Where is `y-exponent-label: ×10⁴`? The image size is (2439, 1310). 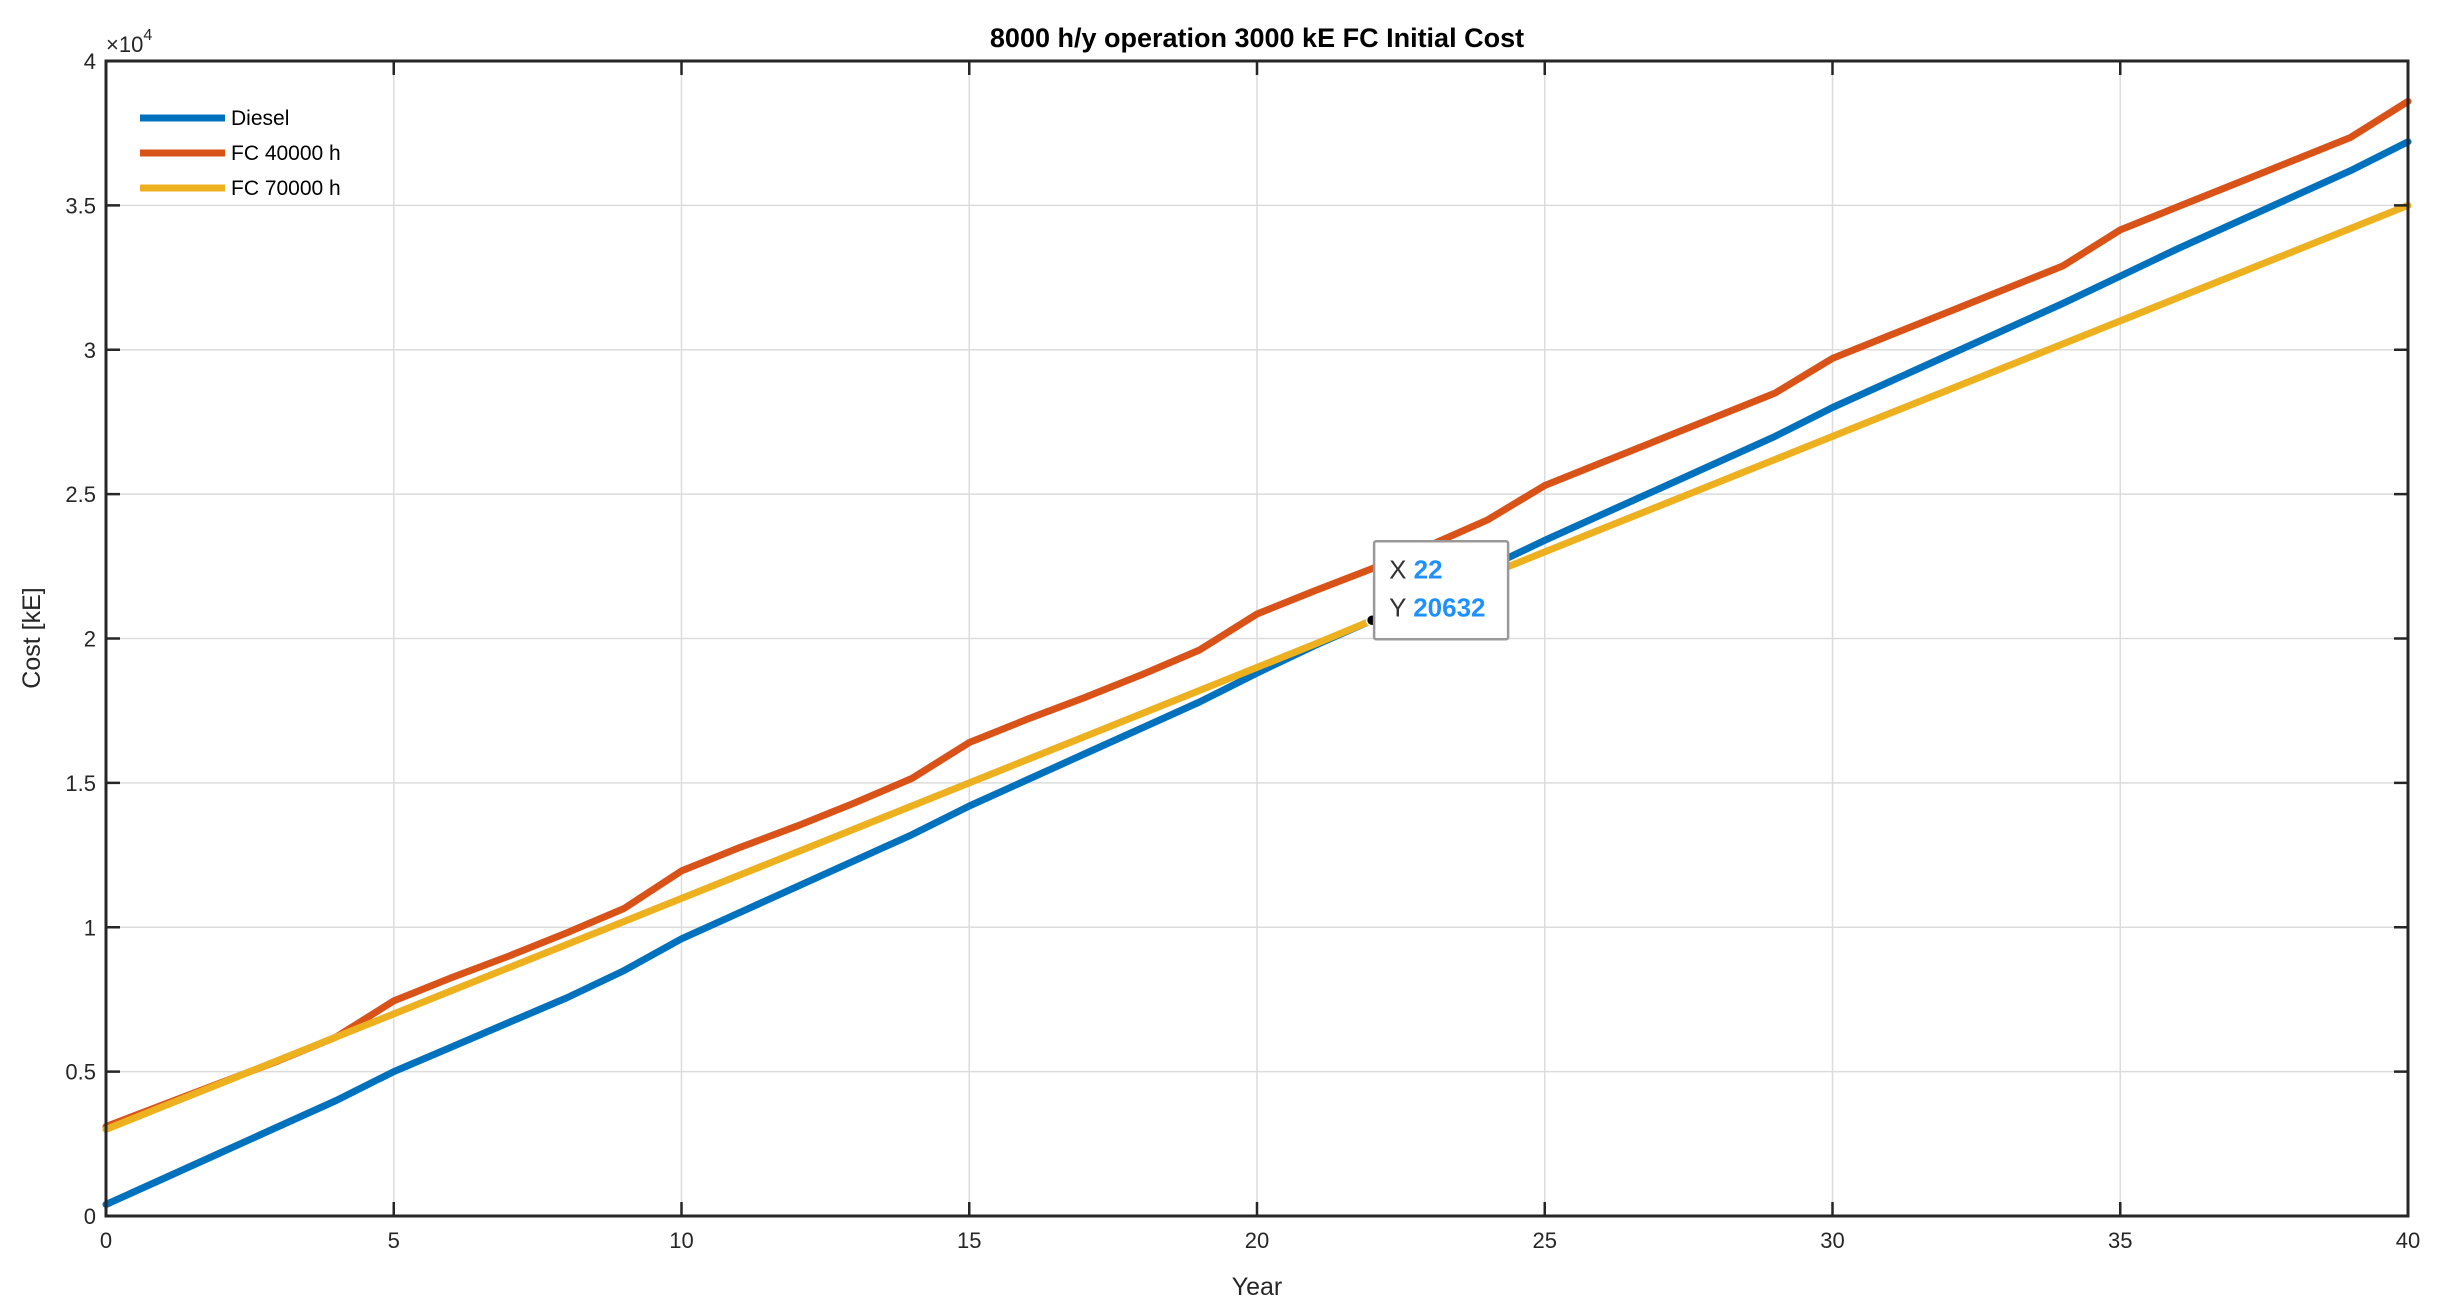 y-exponent-label: ×10⁴ is located at coordinates (129, 42).